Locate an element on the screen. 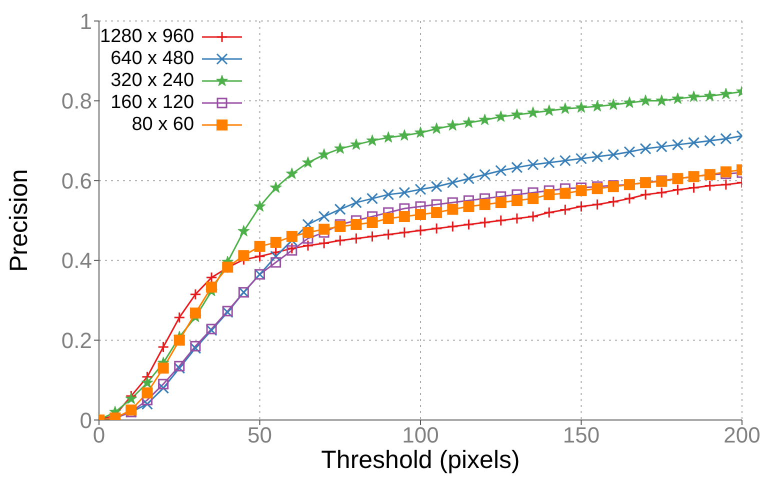 This screenshot has width=767, height=480. y-tick-label: 0.8 is located at coordinates (76, 101).